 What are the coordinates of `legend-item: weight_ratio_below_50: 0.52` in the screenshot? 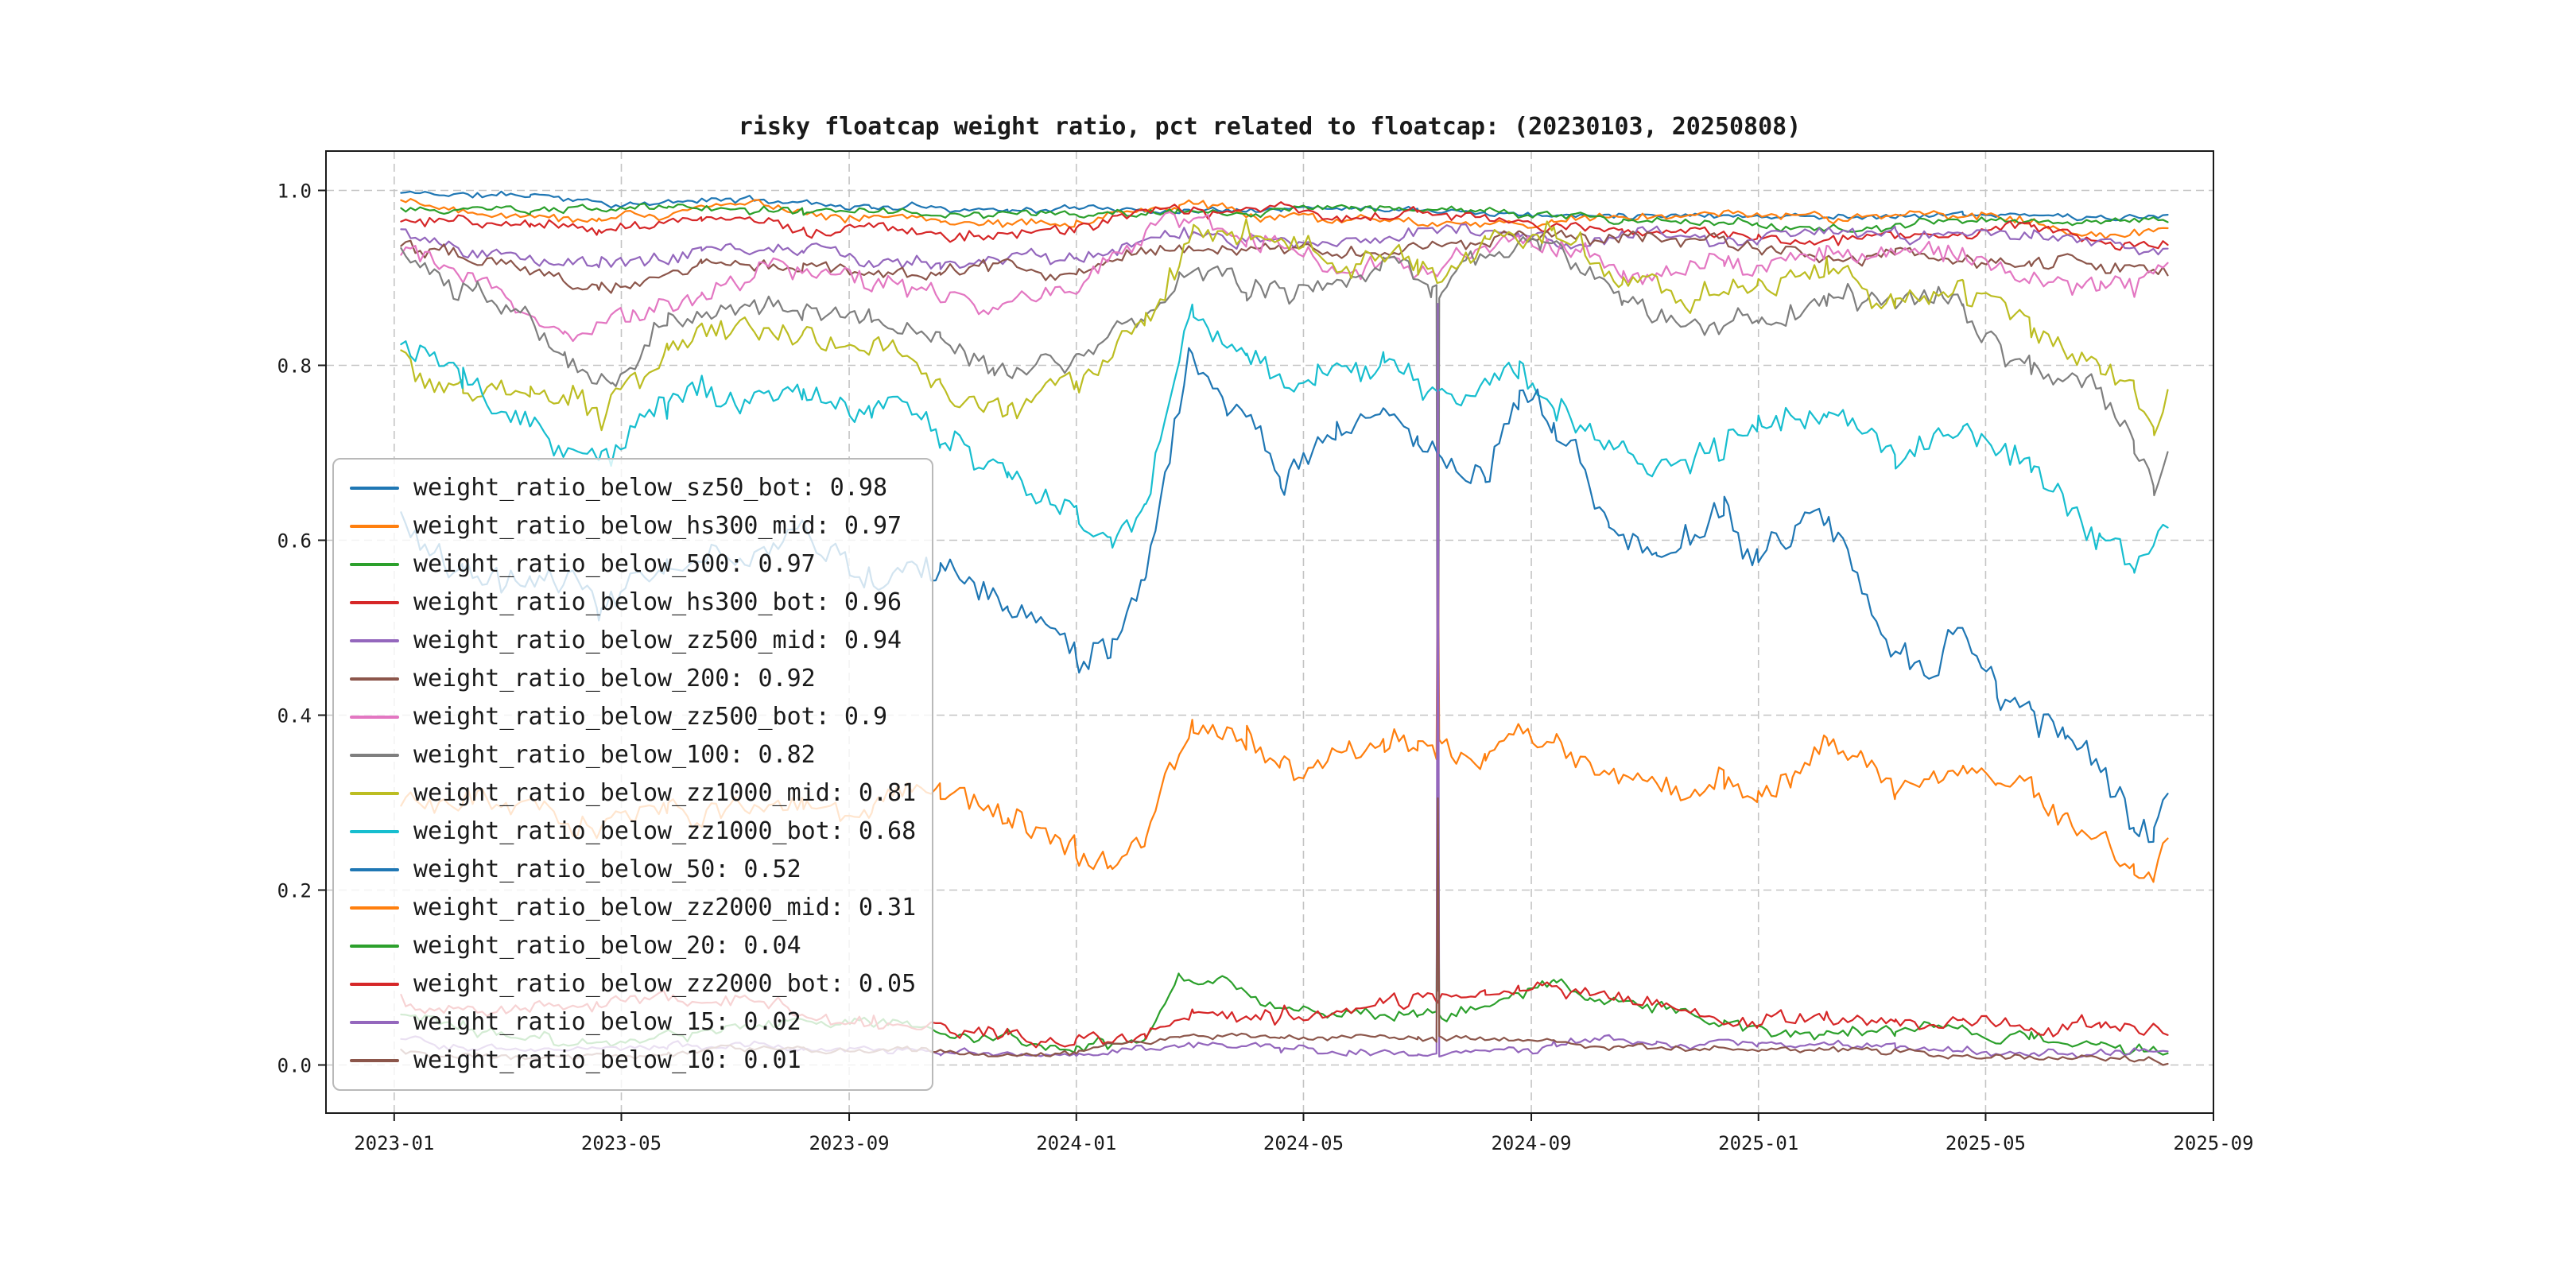 It's located at (633, 870).